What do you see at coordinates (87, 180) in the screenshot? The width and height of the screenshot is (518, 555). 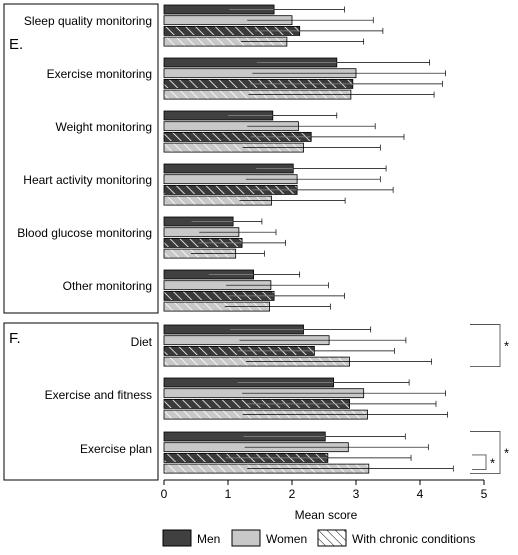 I see `category-label: Heart activity monitoring` at bounding box center [87, 180].